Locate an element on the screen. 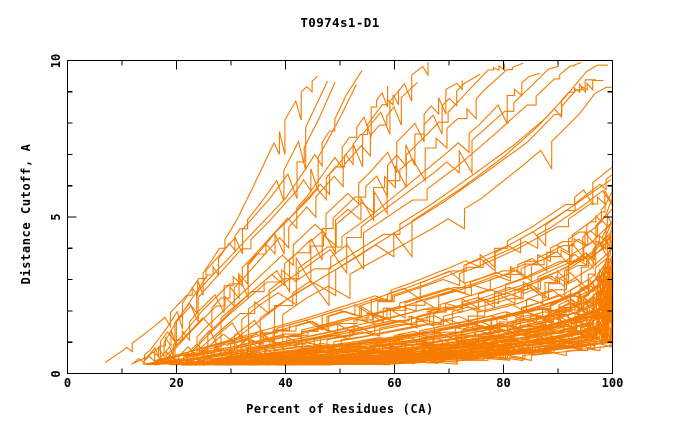  chart-title: T0974s1-D1 is located at coordinates (340, 22).